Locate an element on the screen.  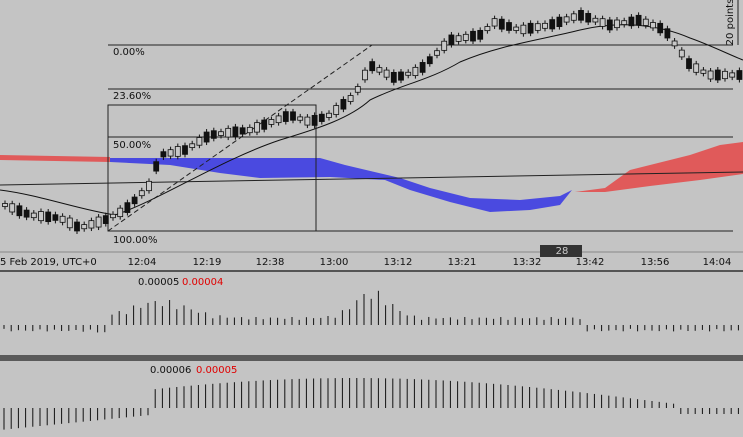
indicator-value: 0.00006 is located at coordinates (170, 370).